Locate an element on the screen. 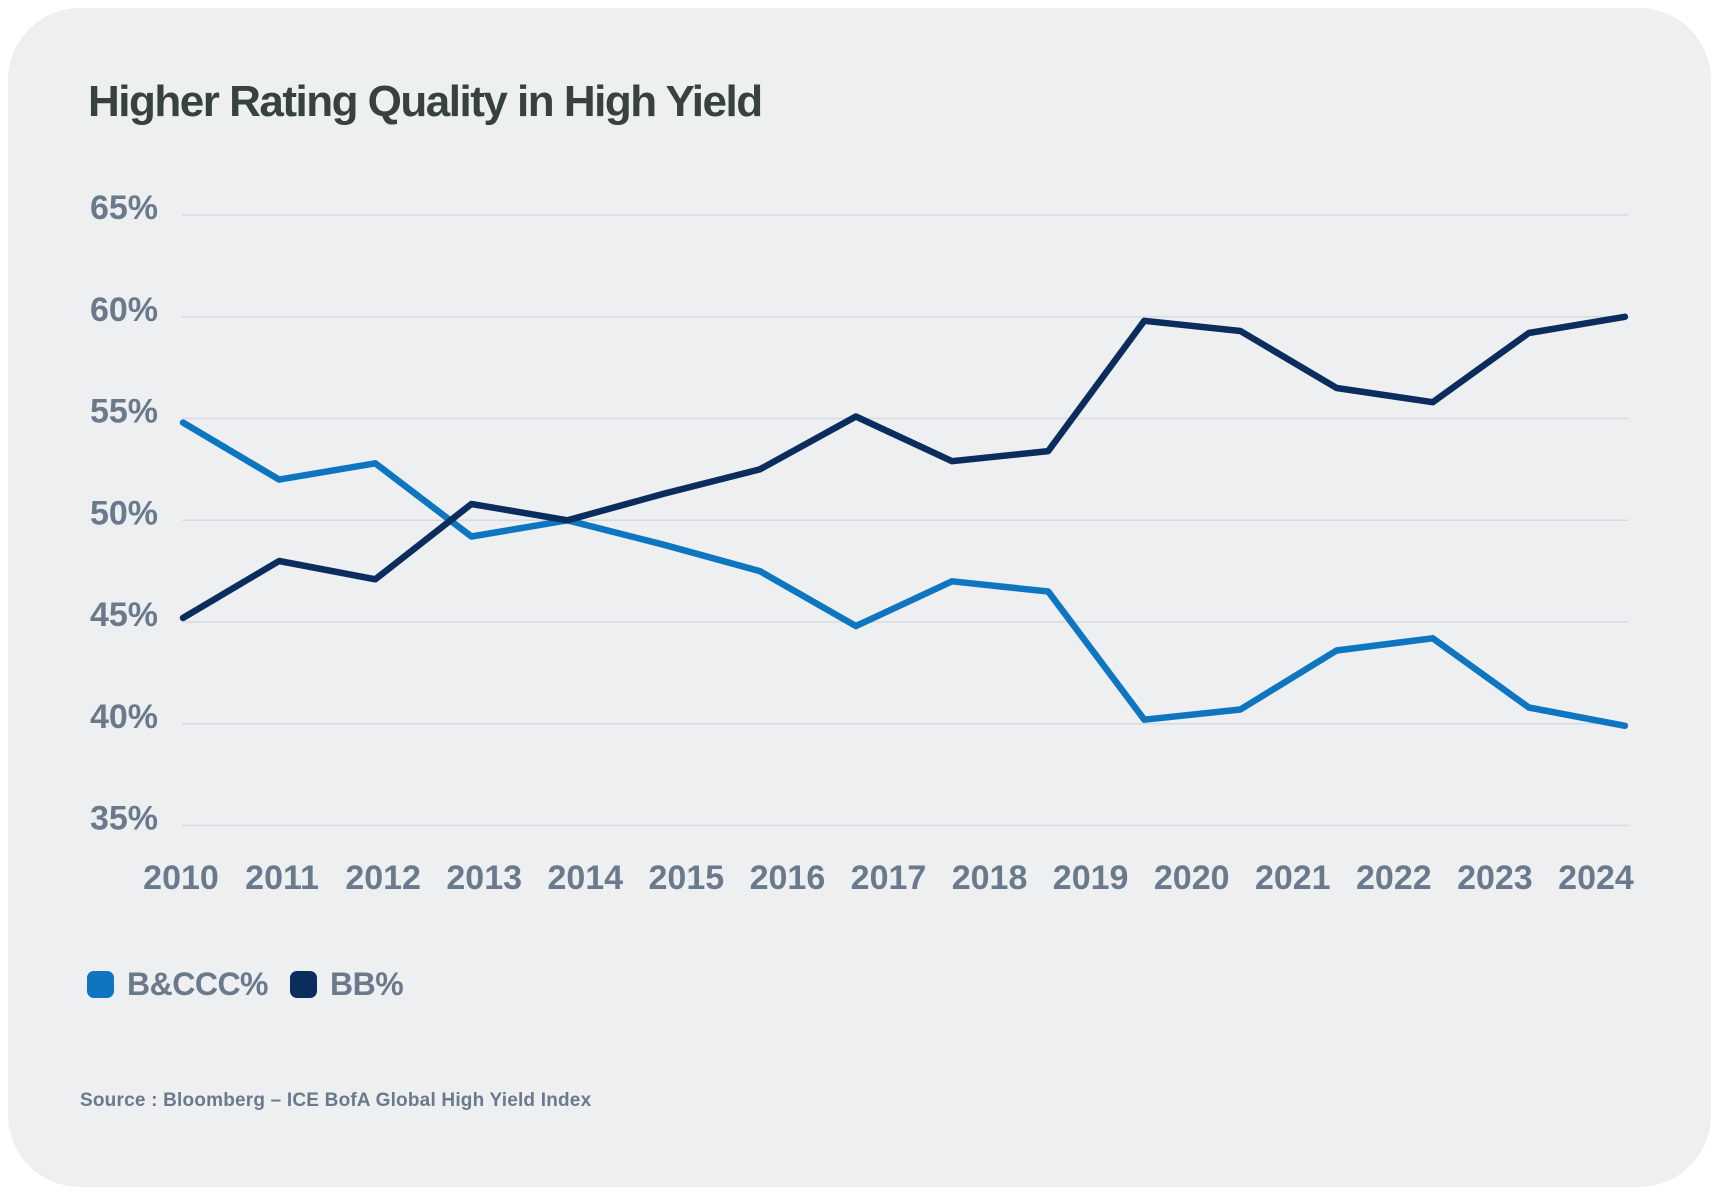  legend-label-bccc: B&CCC% is located at coordinates (198, 984).